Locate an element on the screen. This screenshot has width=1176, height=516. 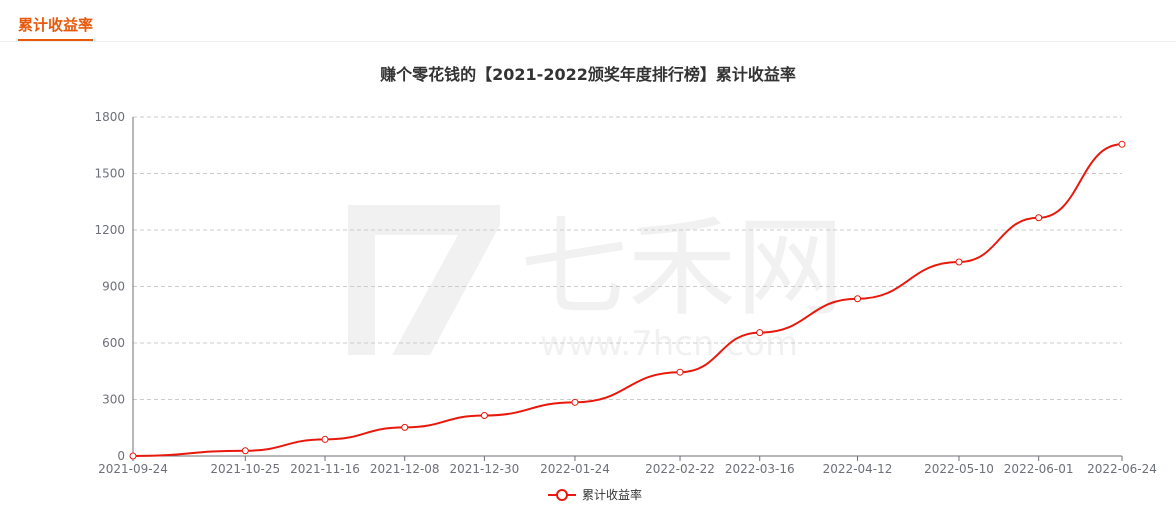
y-tick-label: 1200 is located at coordinates (109, 230).